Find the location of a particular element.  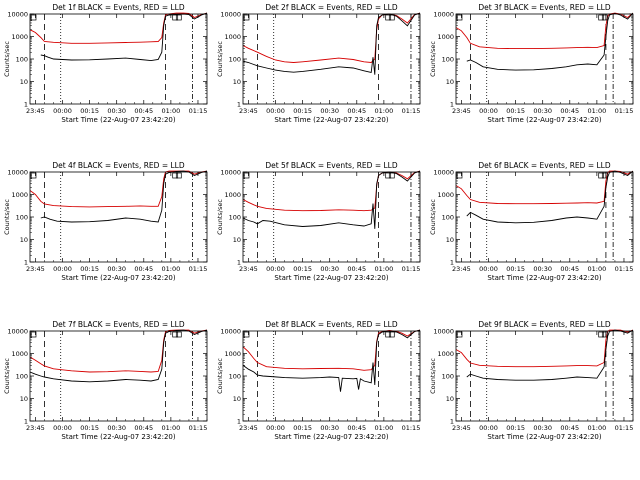

panel-title: Det 7f BLACK = Events, RED = LLD is located at coordinates (118, 324).